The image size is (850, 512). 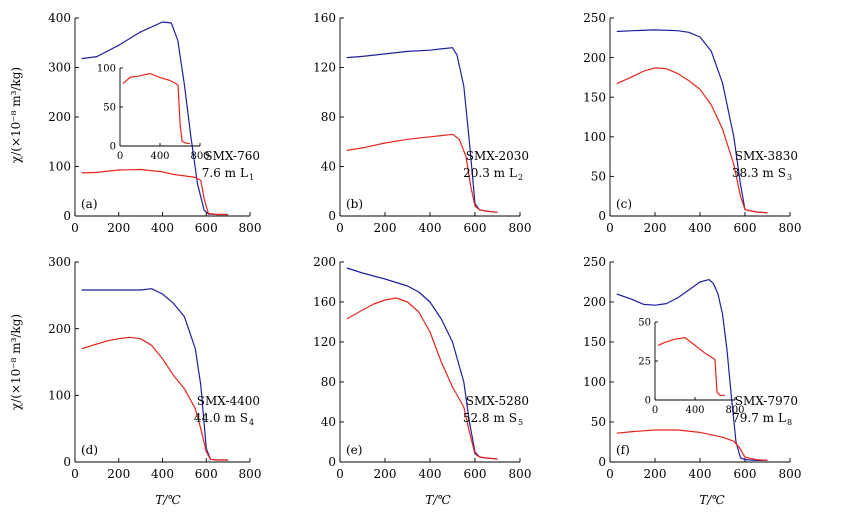 What do you see at coordinates (422, 378) in the screenshot?
I see `panel-e-series-2-line` at bounding box center [422, 378].